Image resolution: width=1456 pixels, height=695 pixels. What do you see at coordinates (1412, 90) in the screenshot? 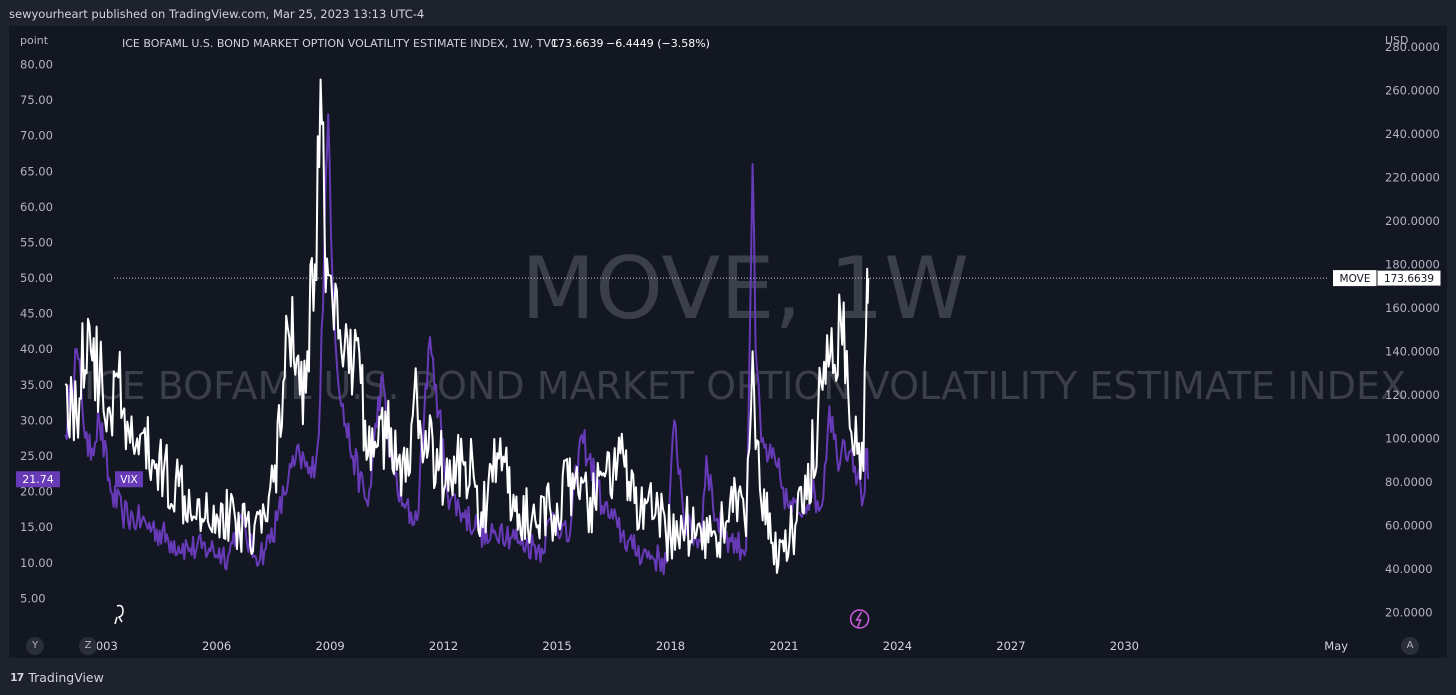
I see `right-axis-tick: 260.0000` at bounding box center [1412, 90].